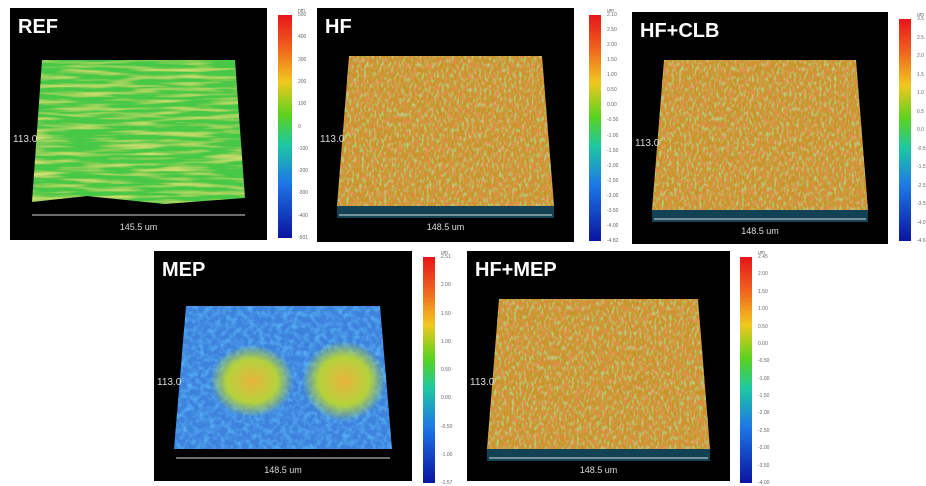  Describe the element at coordinates (920, 37) in the screenshot. I see `colorbar-tick-label: 2.5` at that location.